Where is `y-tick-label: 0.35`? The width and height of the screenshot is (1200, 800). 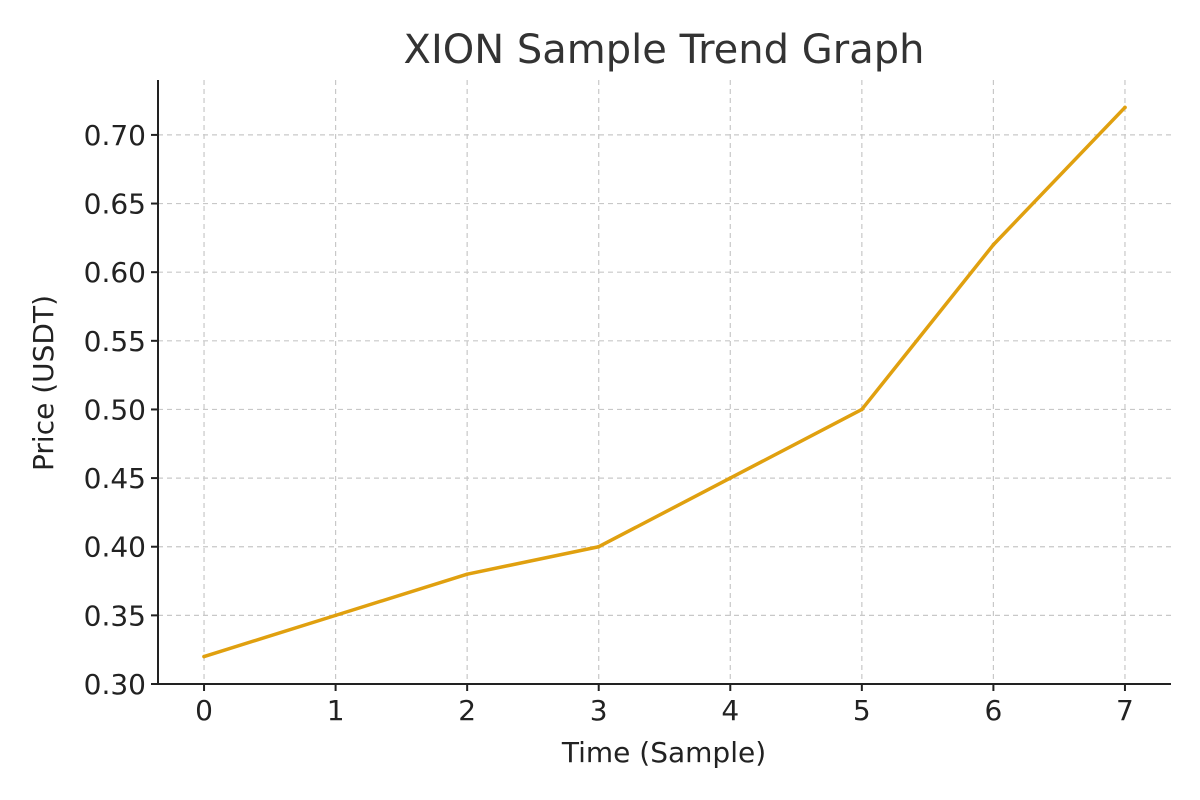
y-tick-label: 0.35 is located at coordinates (115, 615).